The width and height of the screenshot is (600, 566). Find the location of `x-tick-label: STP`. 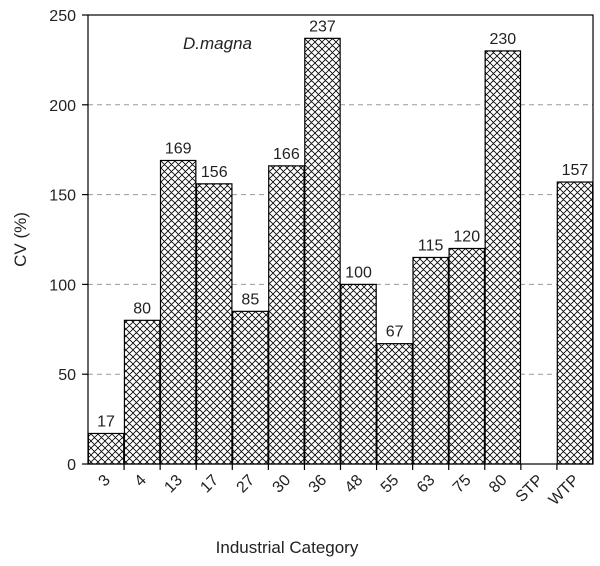

x-tick-label: STP is located at coordinates (530, 489).